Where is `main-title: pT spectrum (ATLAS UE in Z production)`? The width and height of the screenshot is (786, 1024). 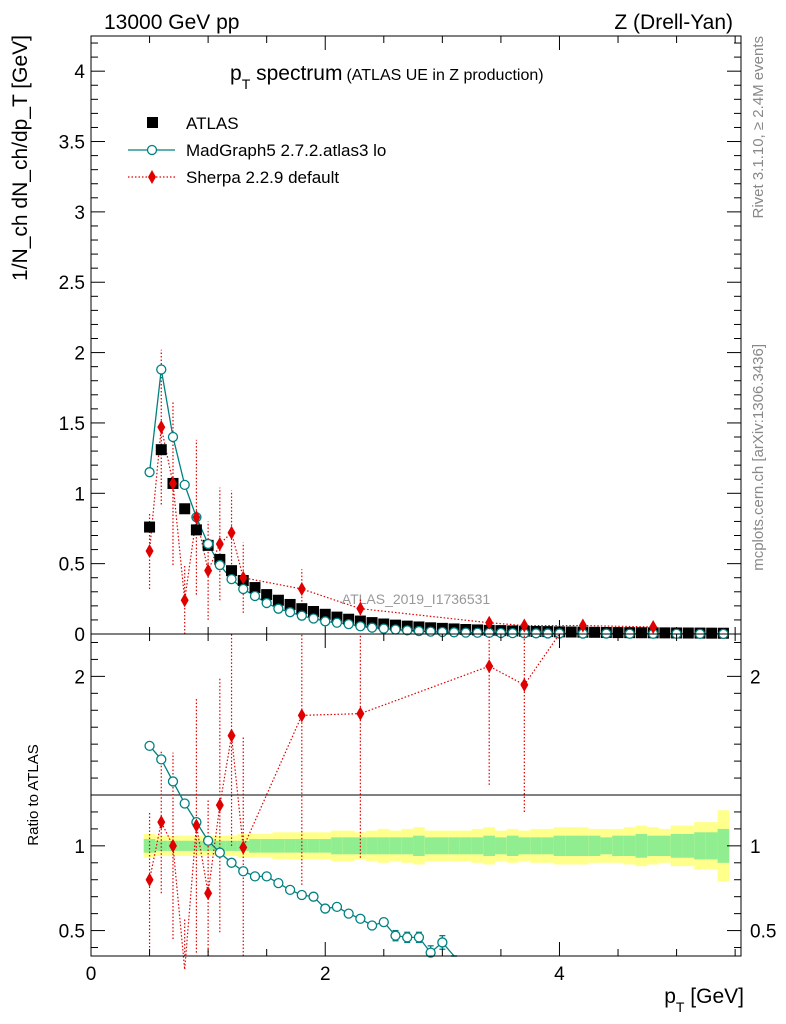 main-title: pT spectrum (ATLAS UE in Z production) is located at coordinates (387, 77).